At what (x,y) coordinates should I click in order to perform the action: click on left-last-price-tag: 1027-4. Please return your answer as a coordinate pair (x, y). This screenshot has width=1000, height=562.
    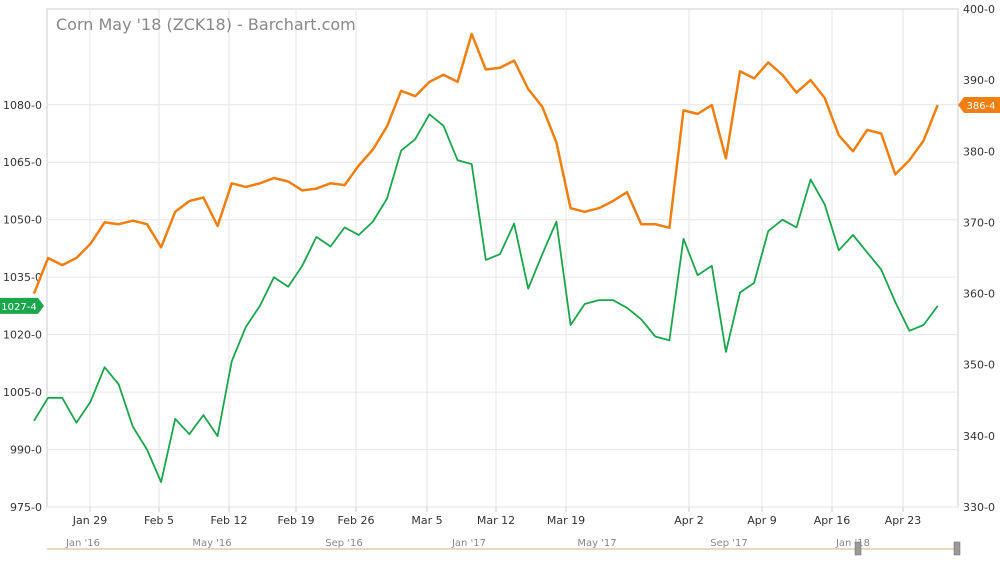
    Looking at the image, I should click on (22, 305).